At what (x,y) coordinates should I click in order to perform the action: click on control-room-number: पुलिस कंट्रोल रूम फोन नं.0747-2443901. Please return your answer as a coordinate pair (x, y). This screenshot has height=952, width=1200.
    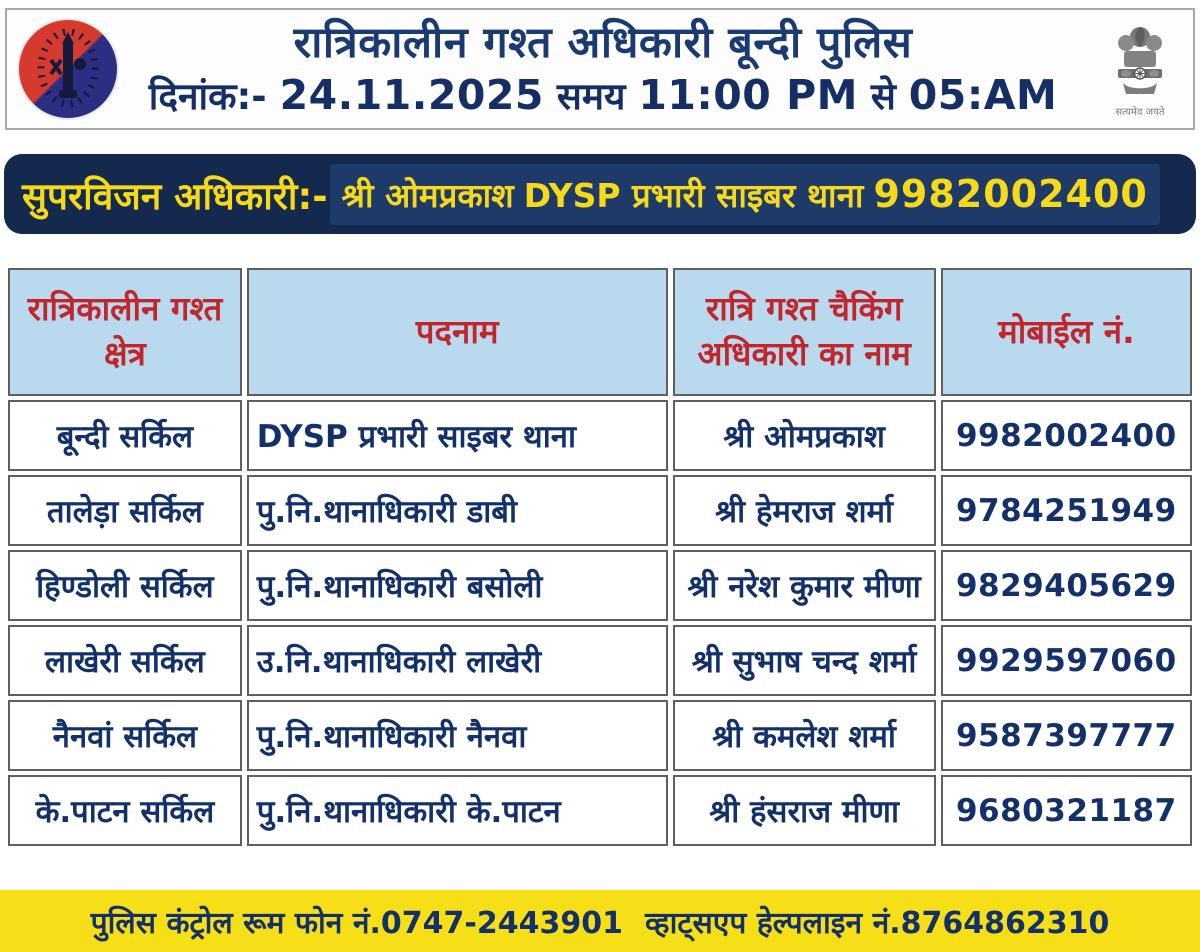
    Looking at the image, I should click on (356, 923).